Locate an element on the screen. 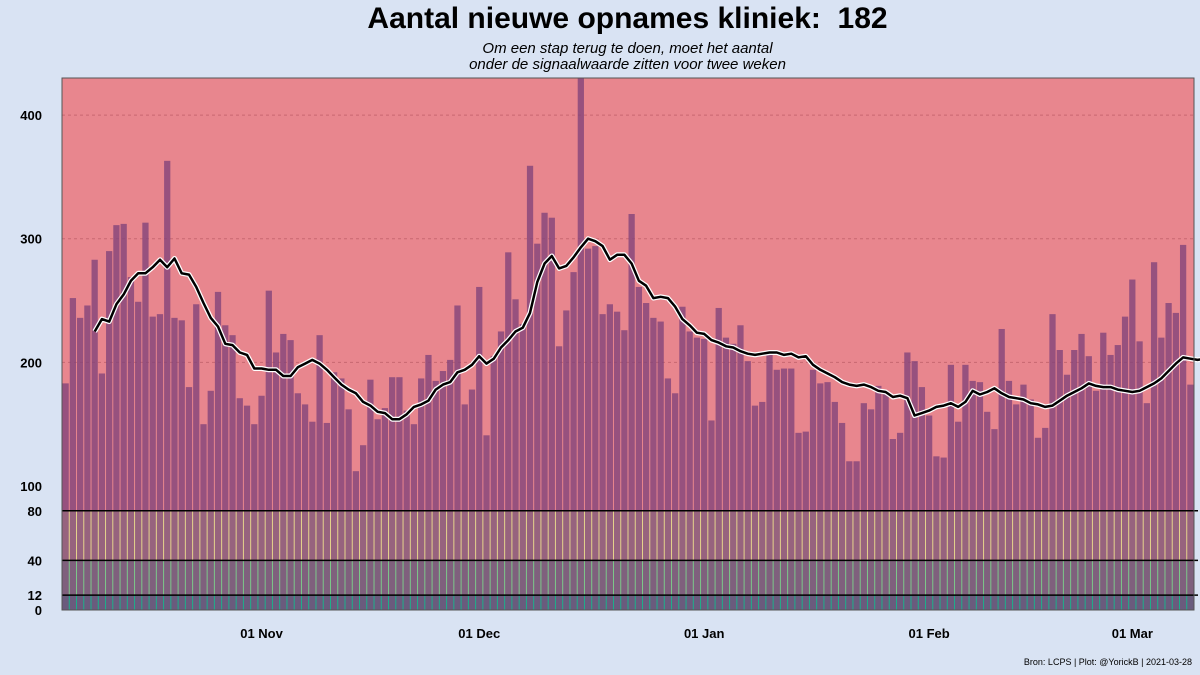  x-tick-label: 01 Feb is located at coordinates (929, 633).